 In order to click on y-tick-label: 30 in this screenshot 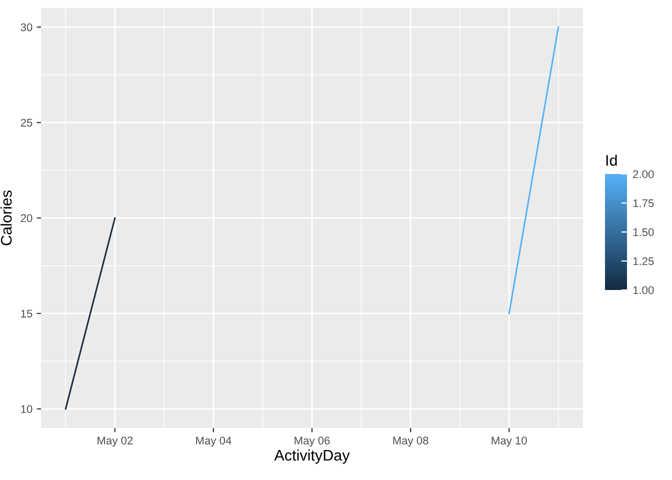, I will do `click(26, 27)`.